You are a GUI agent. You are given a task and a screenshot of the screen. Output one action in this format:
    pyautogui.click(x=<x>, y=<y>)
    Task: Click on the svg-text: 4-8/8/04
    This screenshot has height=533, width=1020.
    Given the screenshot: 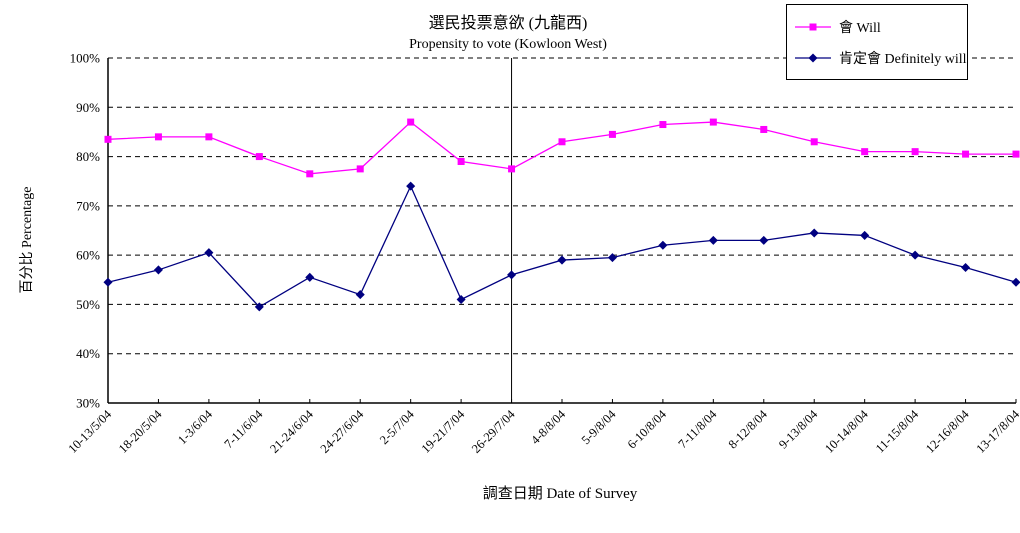 What is the action you would take?
    pyautogui.click(x=548, y=427)
    